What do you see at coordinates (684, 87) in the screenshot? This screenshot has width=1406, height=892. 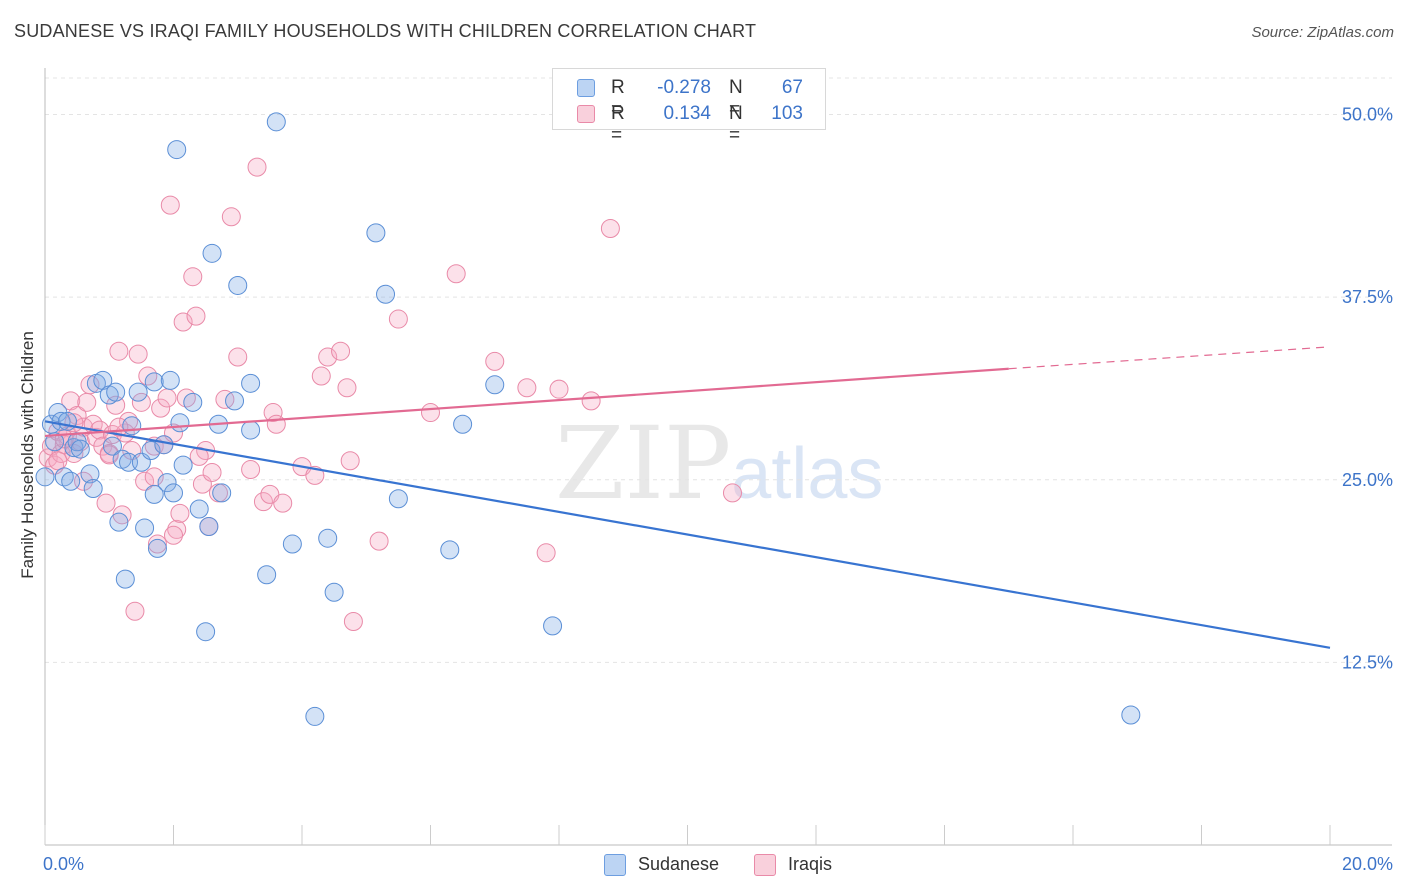 I see `legend-r-value: -0.278` at bounding box center [684, 87].